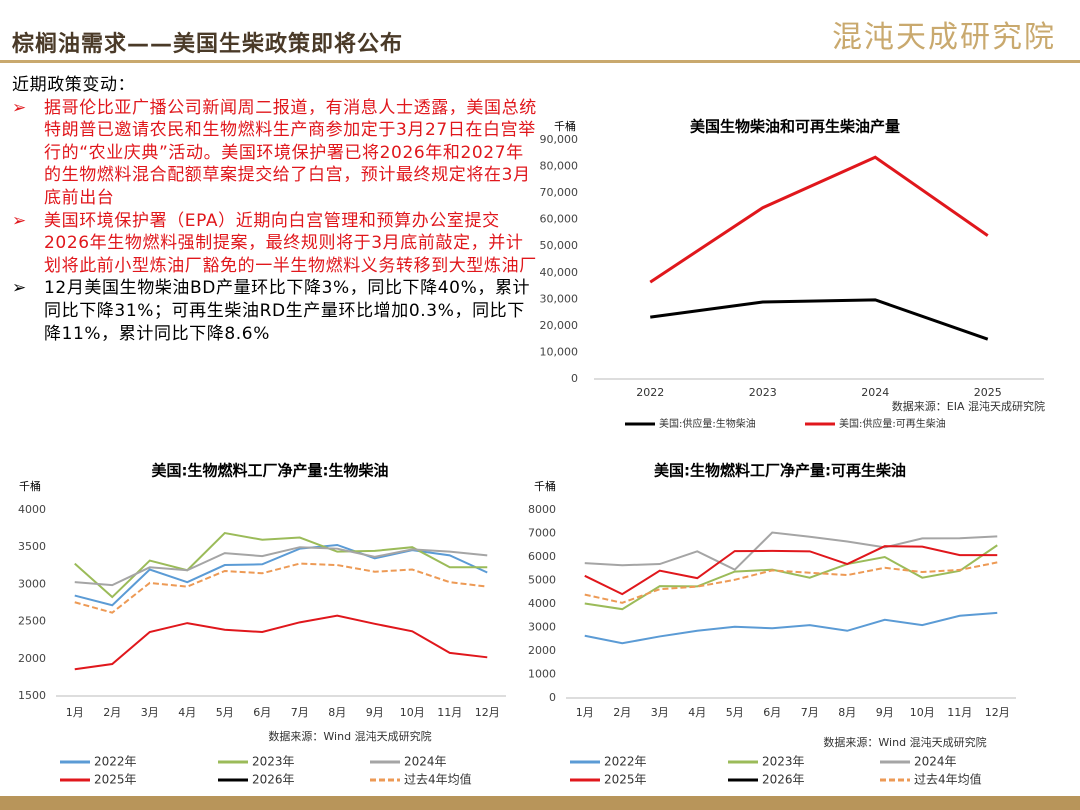 Image resolution: width=1080 pixels, height=810 pixels. What do you see at coordinates (650, 392) in the screenshot?
I see `x-tick-label: 2022` at bounding box center [650, 392].